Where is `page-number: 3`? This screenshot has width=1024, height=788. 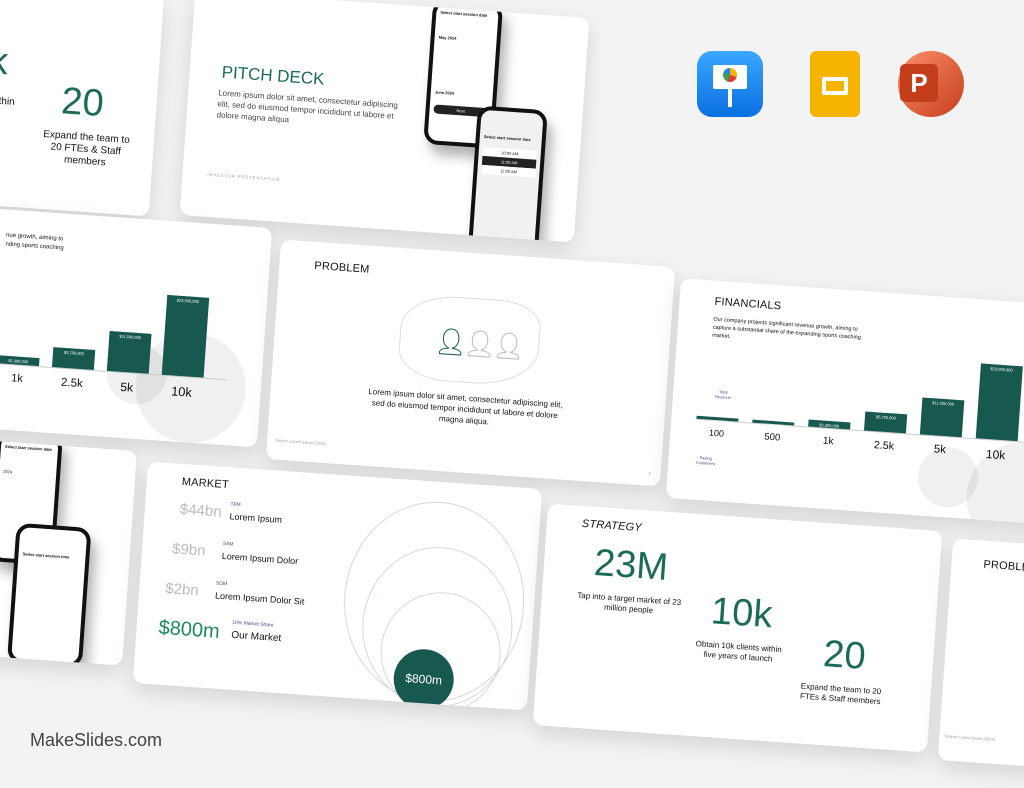
page-number: 3 is located at coordinates (649, 473).